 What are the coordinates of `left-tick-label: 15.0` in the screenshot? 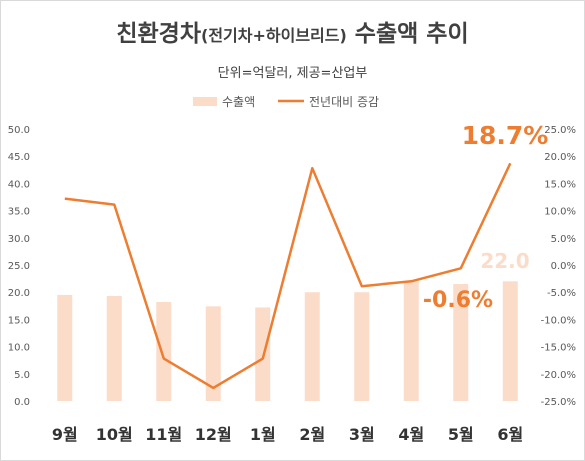 It's located at (19, 320).